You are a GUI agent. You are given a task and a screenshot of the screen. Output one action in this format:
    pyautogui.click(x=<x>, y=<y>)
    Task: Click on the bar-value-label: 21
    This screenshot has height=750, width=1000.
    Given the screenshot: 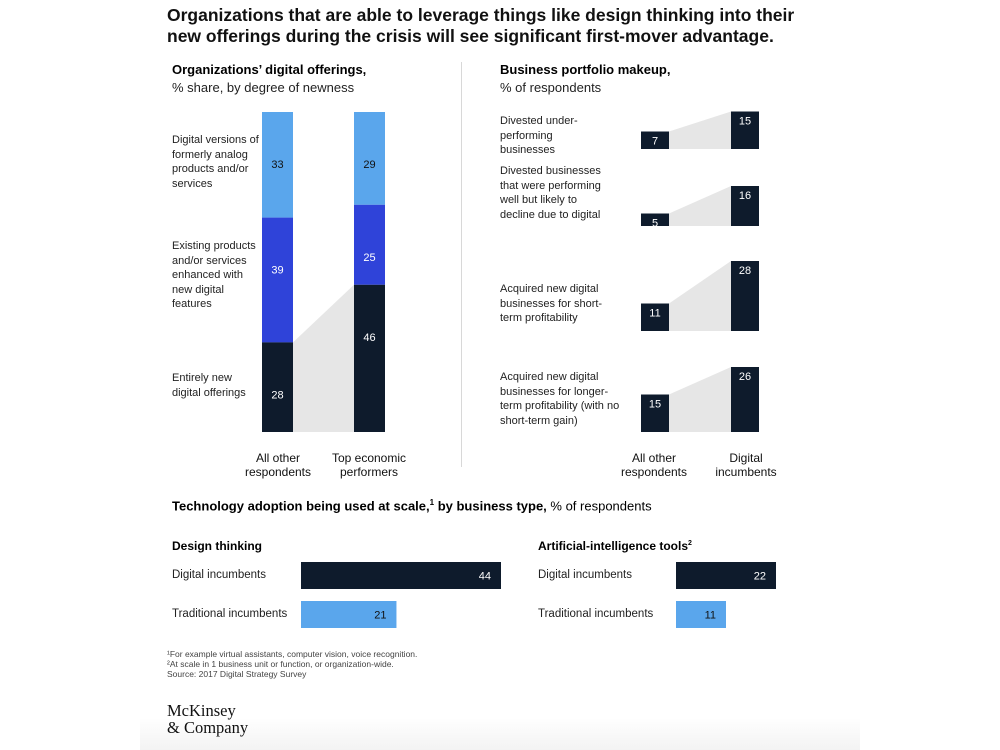 What is the action you would take?
    pyautogui.click(x=380, y=616)
    